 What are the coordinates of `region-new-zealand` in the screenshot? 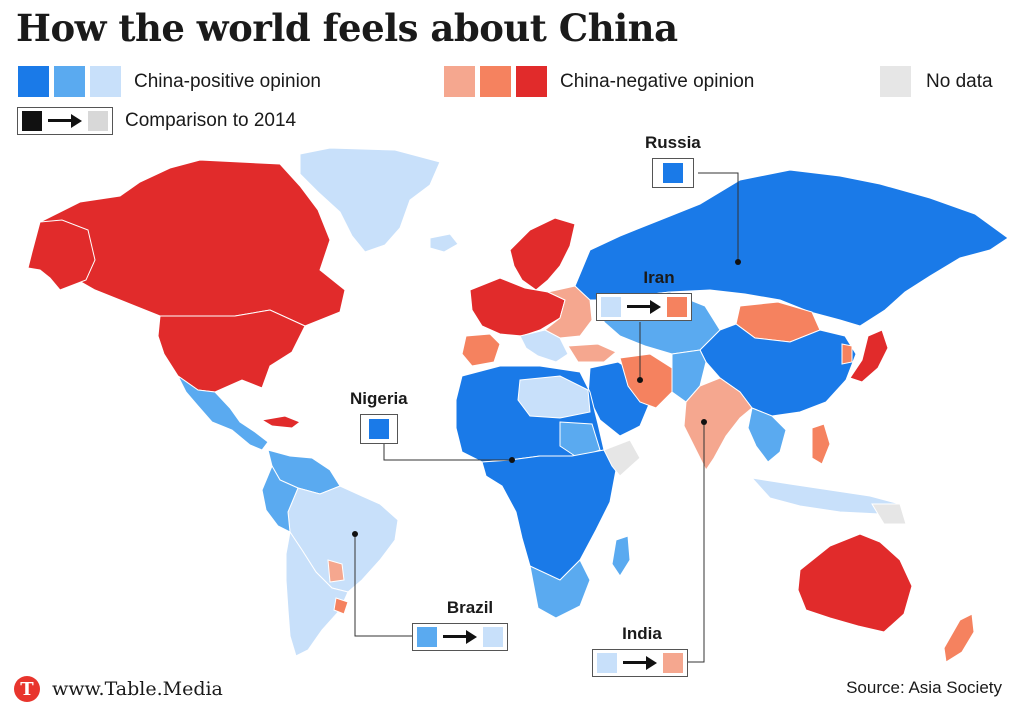 It's located at (959, 638).